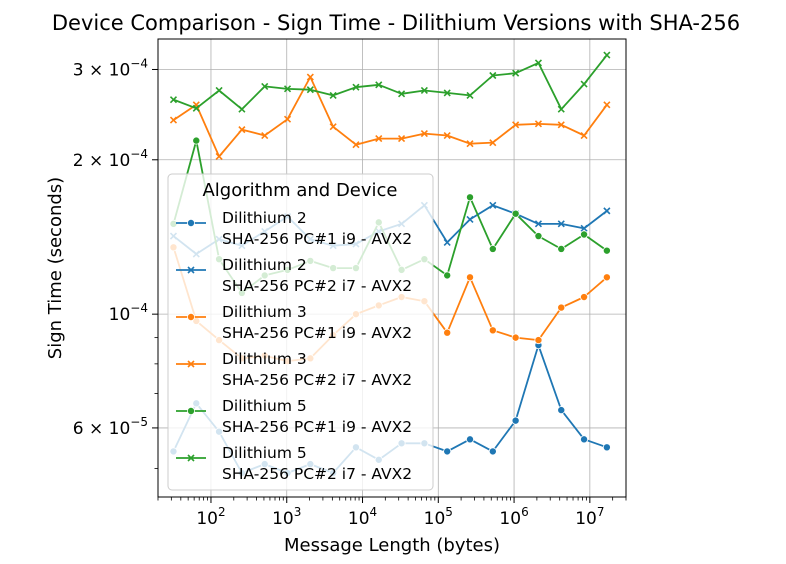 This screenshot has height=564, width=786. I want to click on y-tick-mantissa: 6, so click(81, 429).